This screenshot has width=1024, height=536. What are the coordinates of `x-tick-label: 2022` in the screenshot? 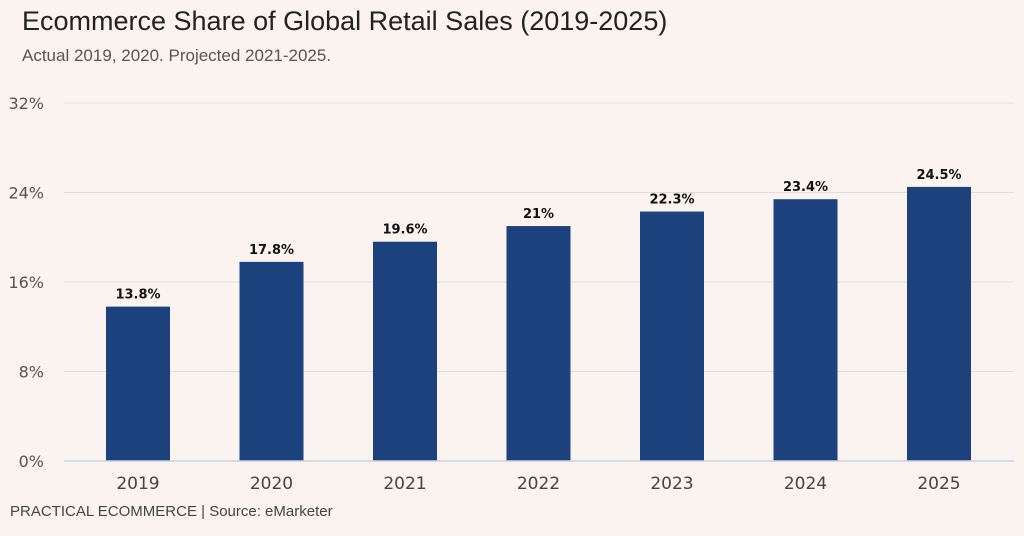 It's located at (538, 484).